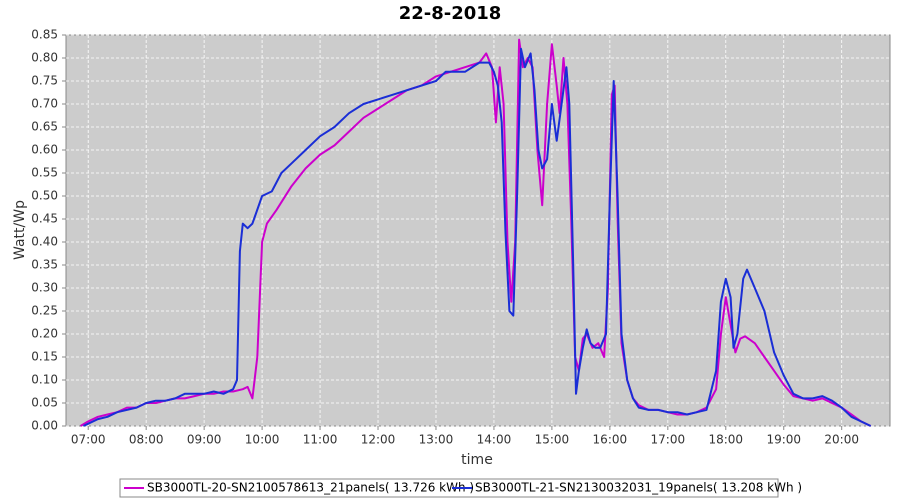  I want to click on y-tick-label: 0.35, so click(44, 265).